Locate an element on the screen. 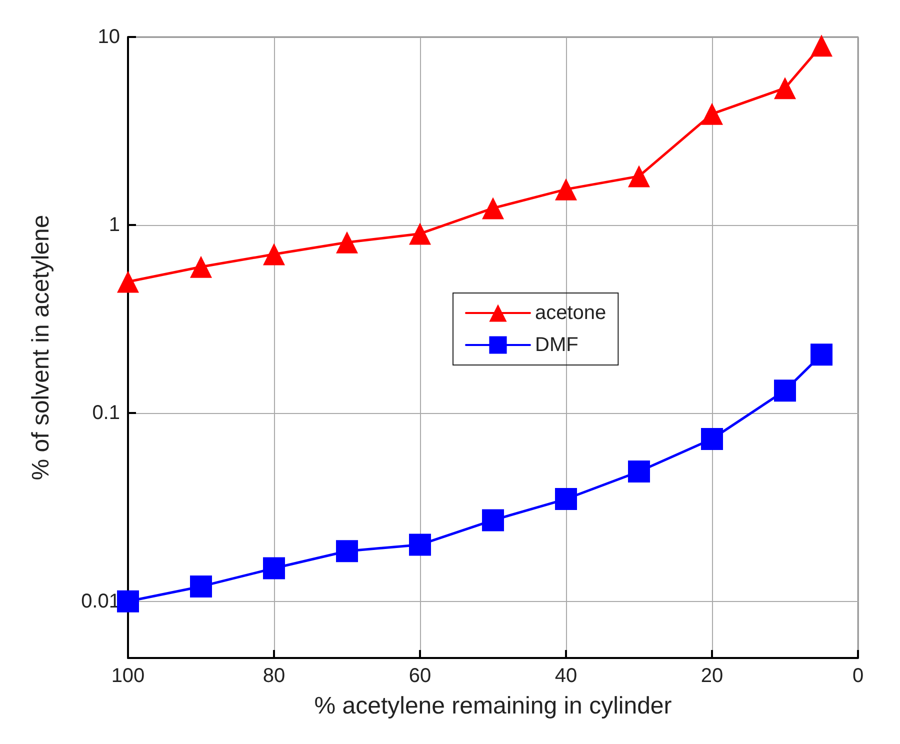 The image size is (900, 744). y-tick-label: 0.01 is located at coordinates (100, 601).